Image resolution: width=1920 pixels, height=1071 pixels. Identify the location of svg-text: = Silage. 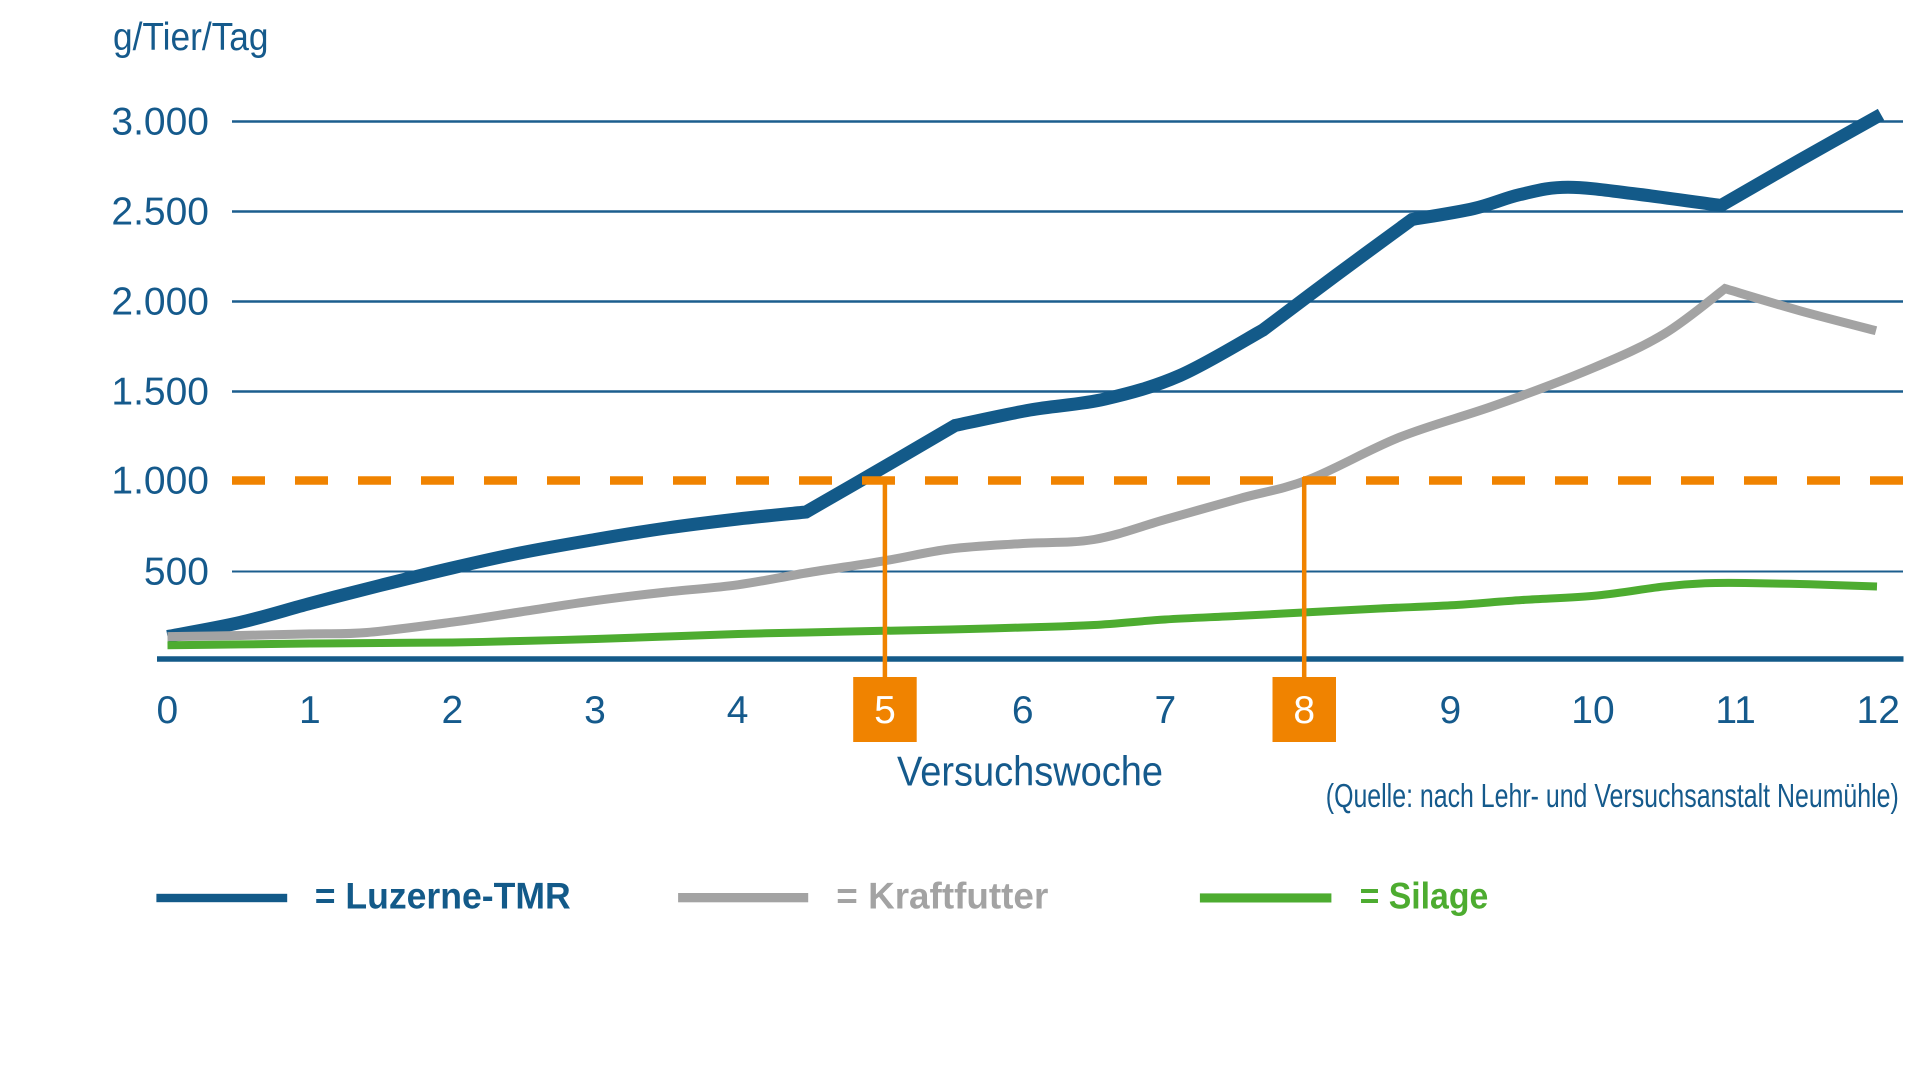
(1424, 896).